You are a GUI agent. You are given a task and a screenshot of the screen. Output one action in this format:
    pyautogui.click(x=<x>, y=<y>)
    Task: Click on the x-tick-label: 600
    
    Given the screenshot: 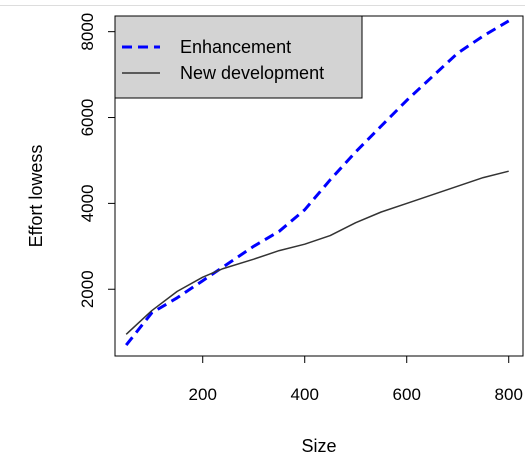 What is the action you would take?
    pyautogui.click(x=407, y=394)
    